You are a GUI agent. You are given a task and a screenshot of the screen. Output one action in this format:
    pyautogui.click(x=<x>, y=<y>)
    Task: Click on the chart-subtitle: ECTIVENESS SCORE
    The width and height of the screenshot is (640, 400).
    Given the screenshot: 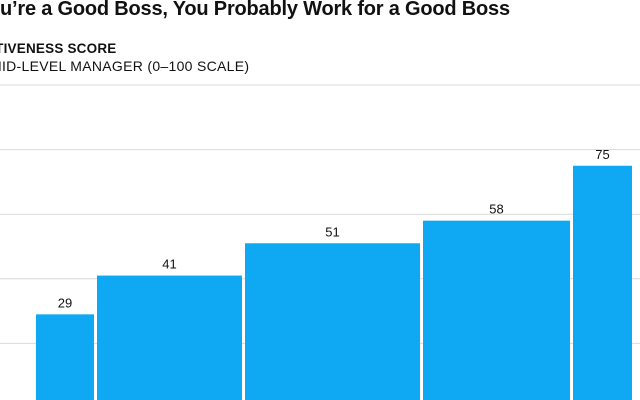 What is the action you would take?
    pyautogui.click(x=58, y=48)
    